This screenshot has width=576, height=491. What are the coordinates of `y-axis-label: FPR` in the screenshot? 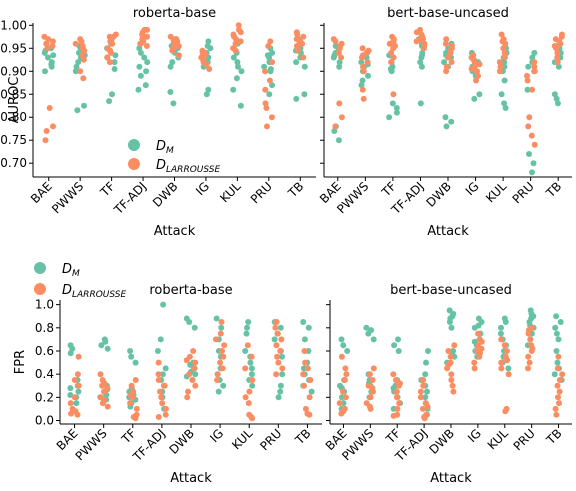 It's located at (20, 362).